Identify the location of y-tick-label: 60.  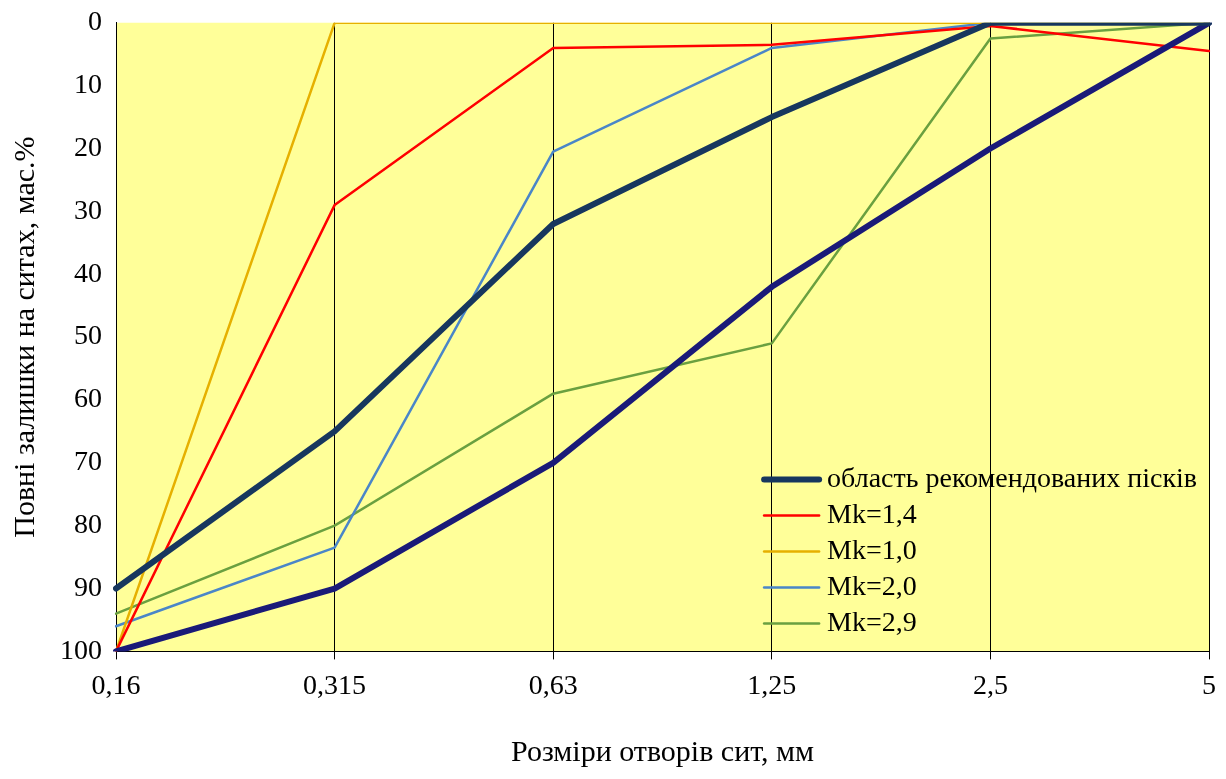
(88, 398).